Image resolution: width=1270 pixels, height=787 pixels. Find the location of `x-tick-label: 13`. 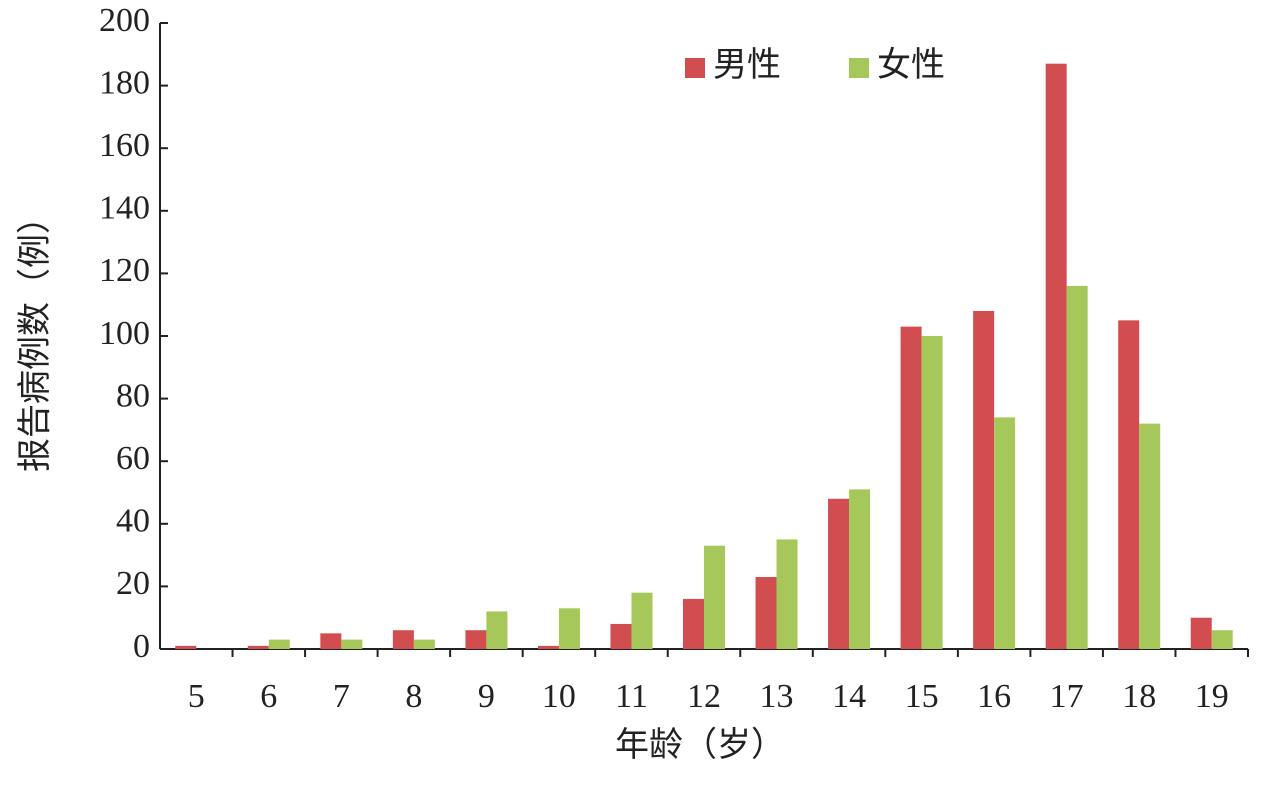

x-tick-label: 13 is located at coordinates (777, 696).